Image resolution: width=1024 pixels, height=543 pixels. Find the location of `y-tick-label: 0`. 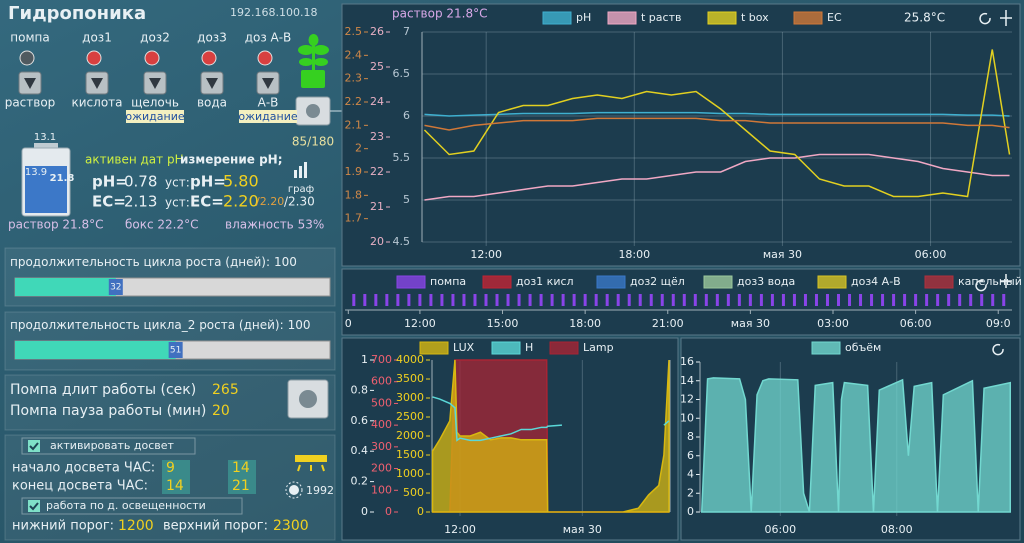

y-tick-label: 0 is located at coordinates (420, 511).